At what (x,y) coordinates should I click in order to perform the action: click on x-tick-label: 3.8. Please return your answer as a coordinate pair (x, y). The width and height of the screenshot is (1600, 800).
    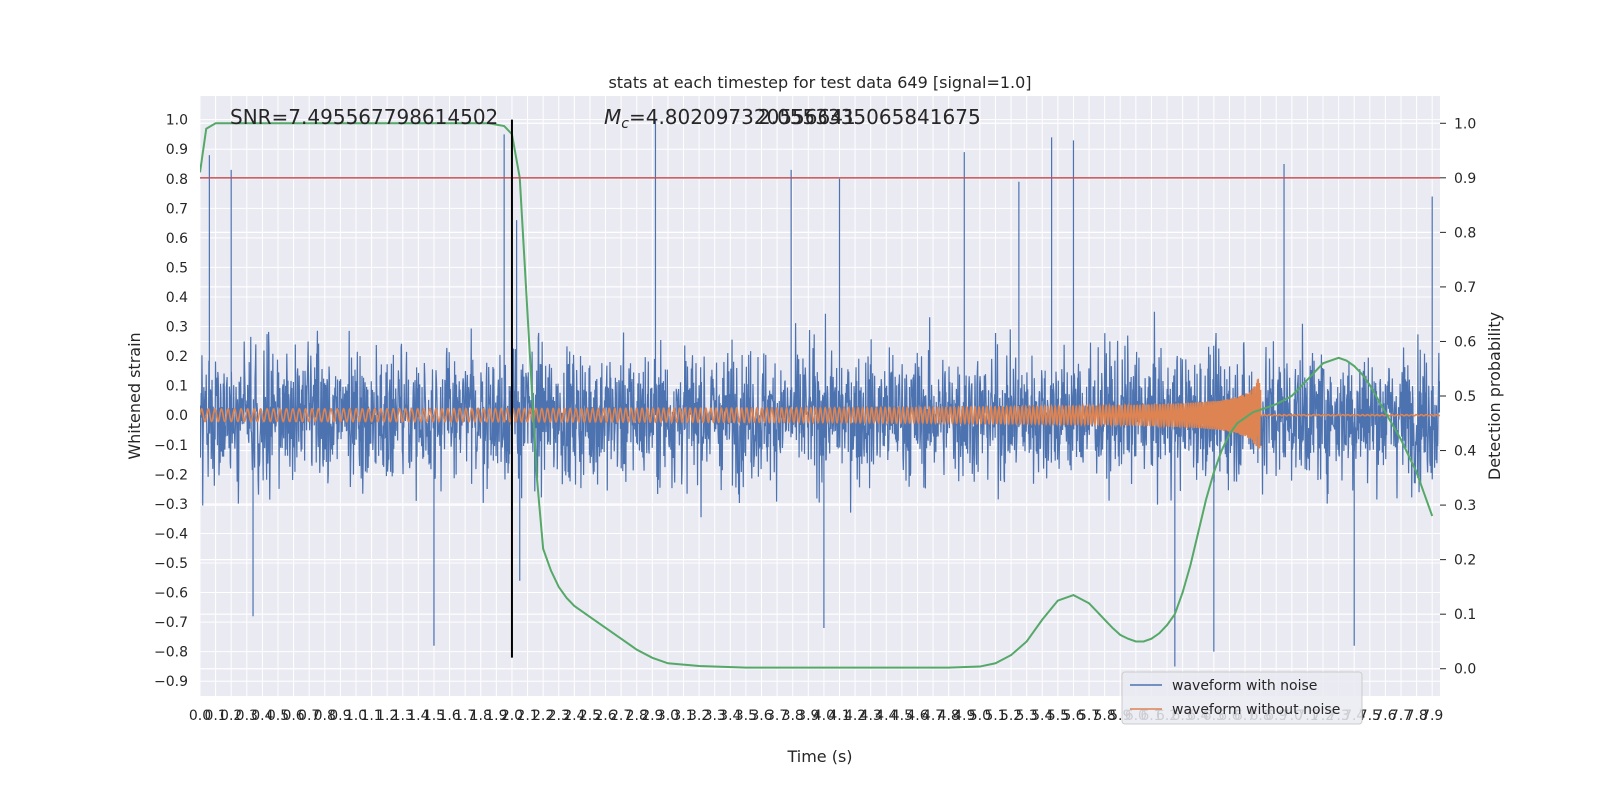
    Looking at the image, I should click on (793, 716).